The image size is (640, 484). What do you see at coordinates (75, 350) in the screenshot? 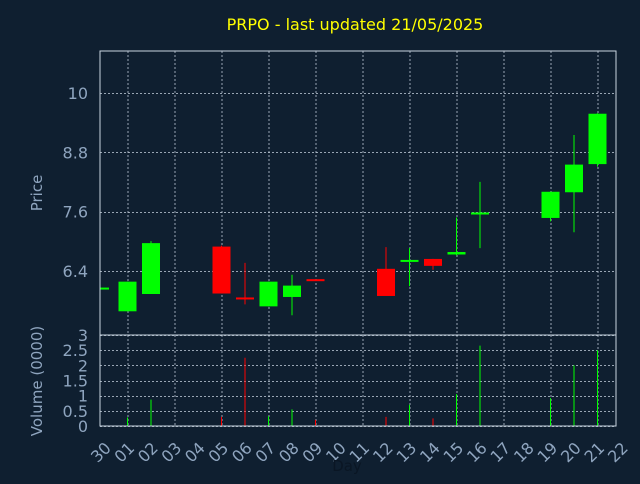
I see `volume-y-tick-label: 2.5` at bounding box center [75, 350].